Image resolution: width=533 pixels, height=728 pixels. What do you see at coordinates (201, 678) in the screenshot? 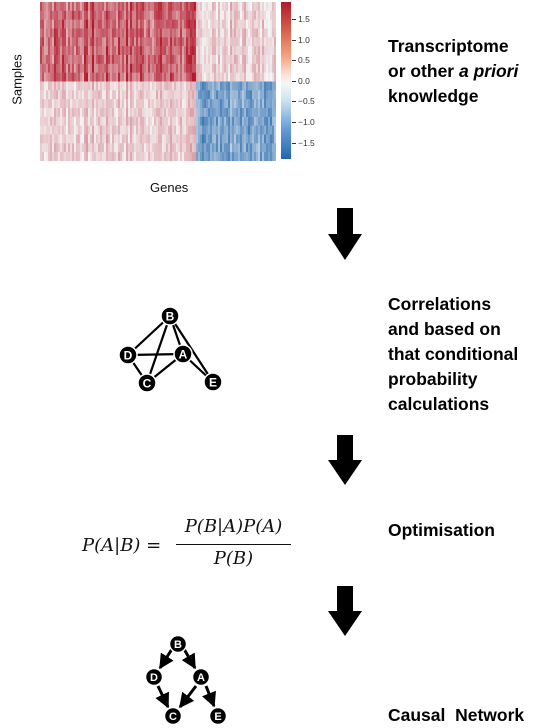
I see `node-label-a: A` at bounding box center [201, 678].